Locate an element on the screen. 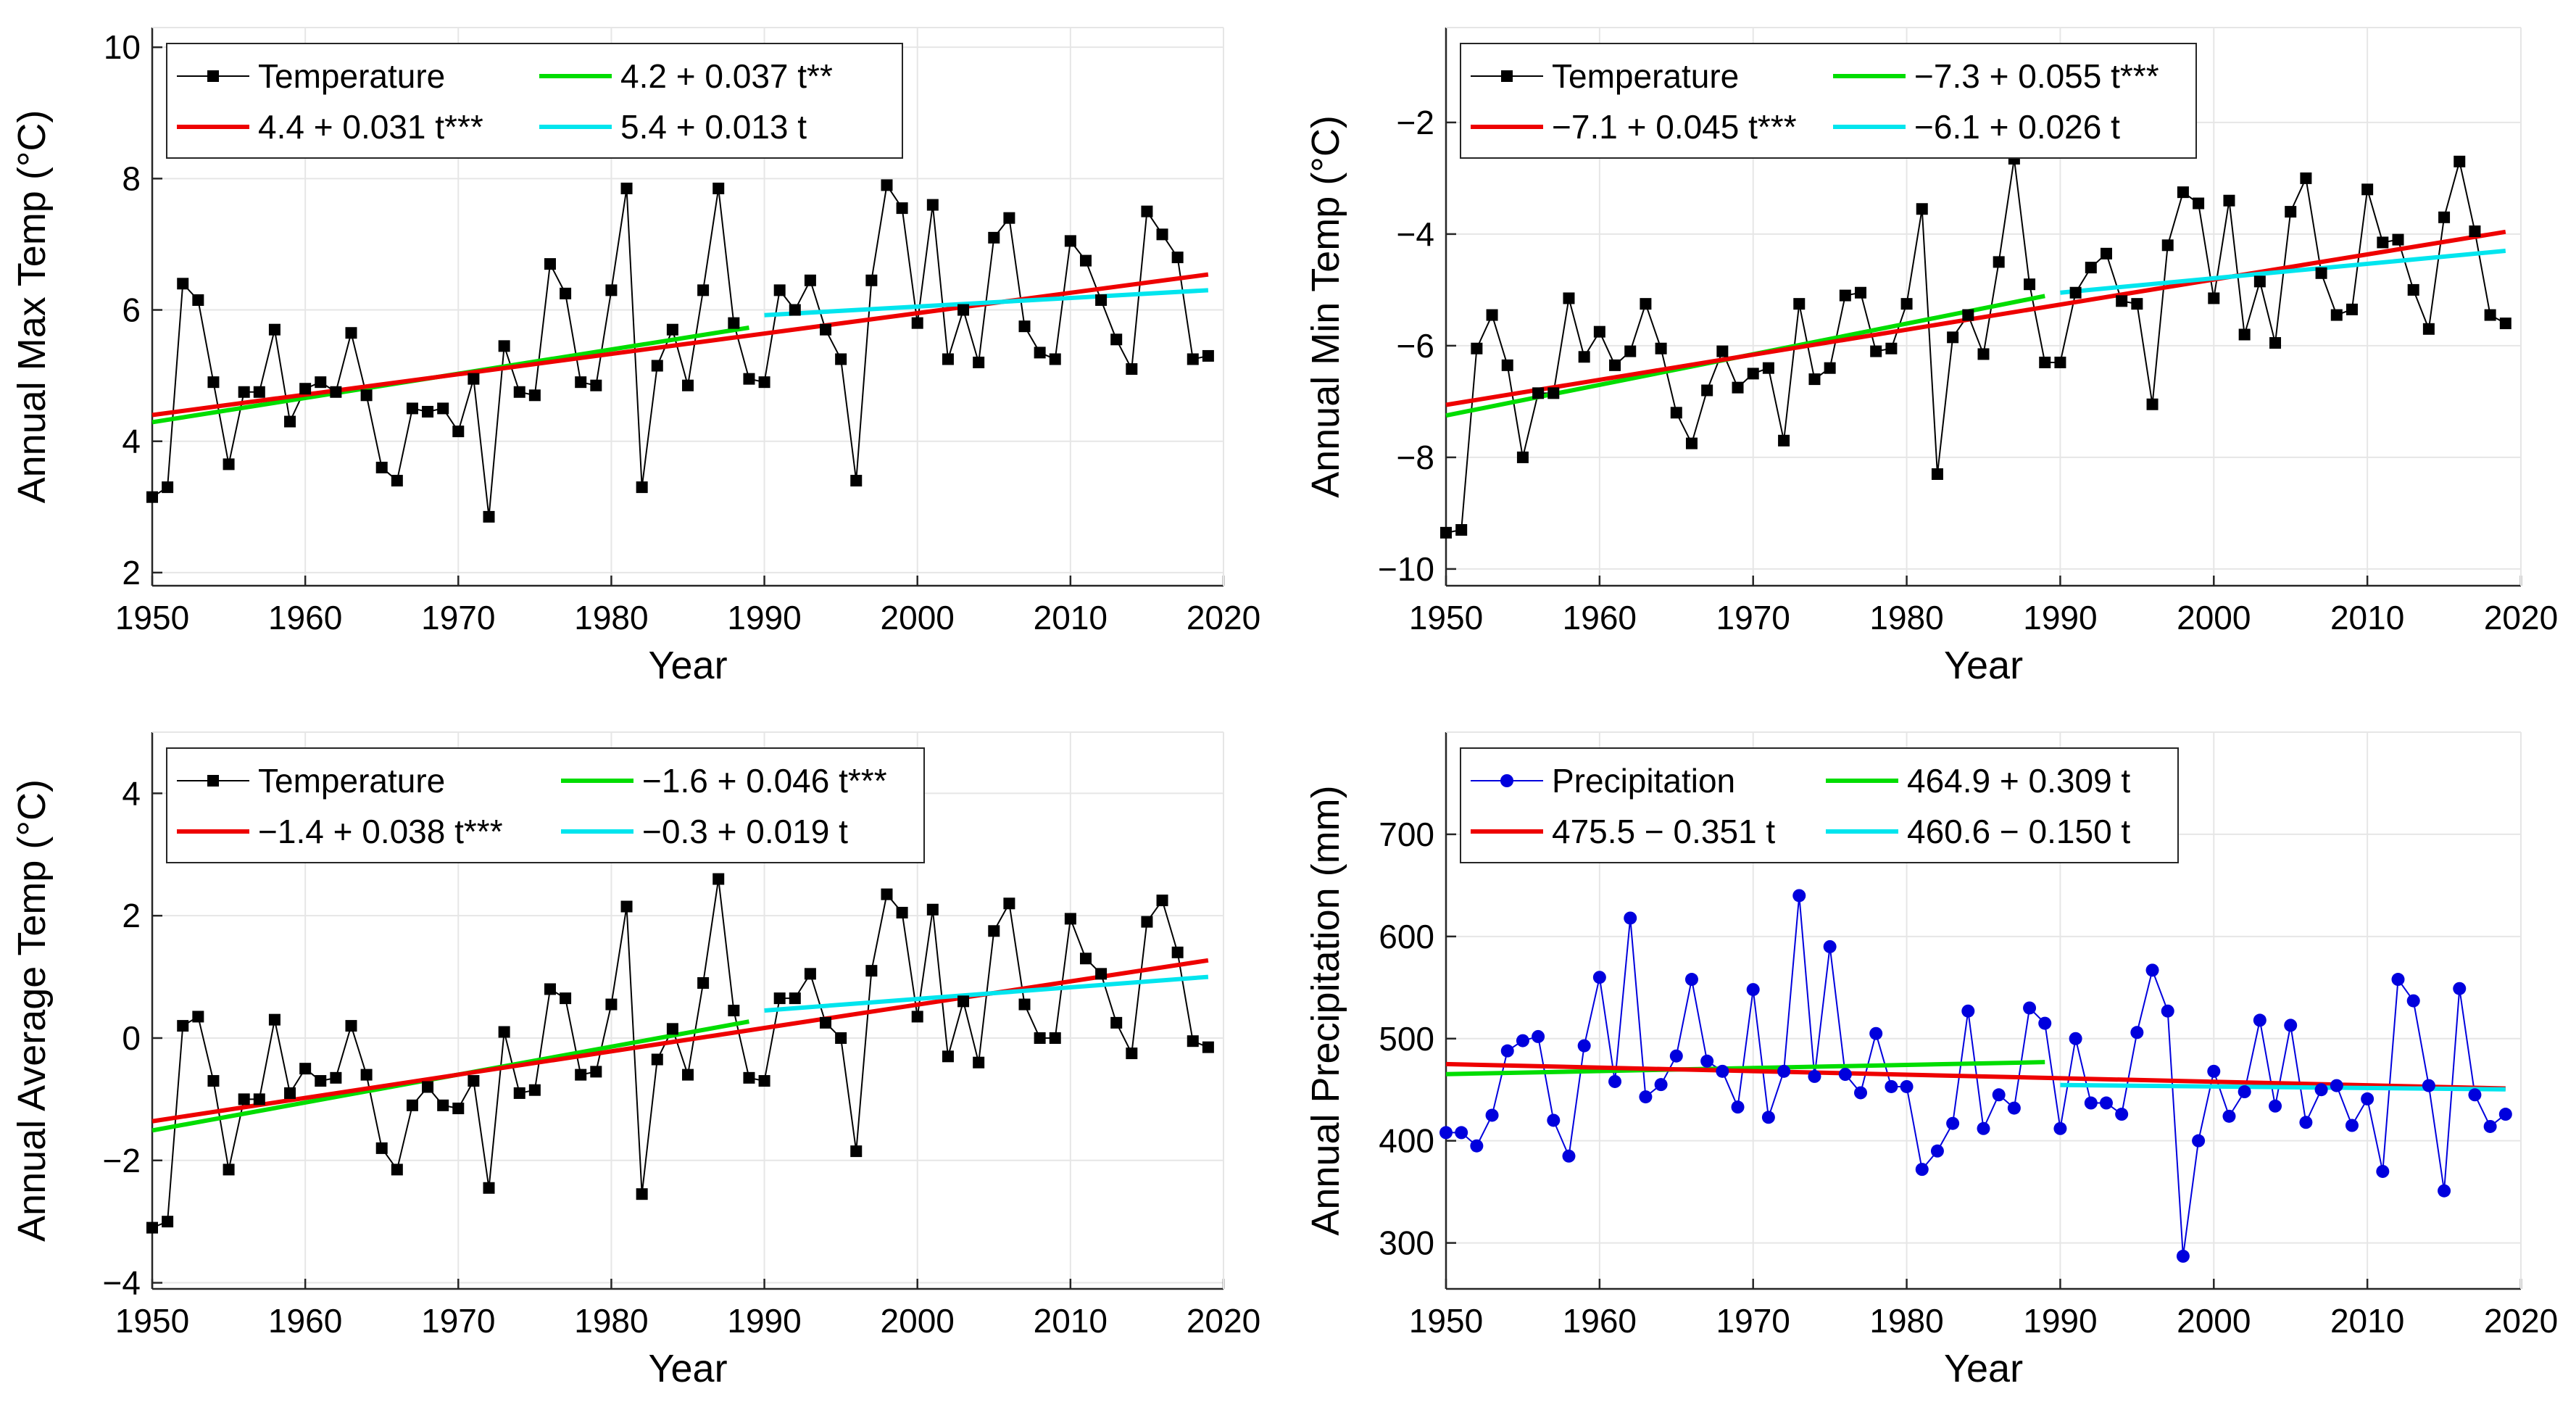  legend-label: −1.6 + 0.046 t*** is located at coordinates (764, 781).